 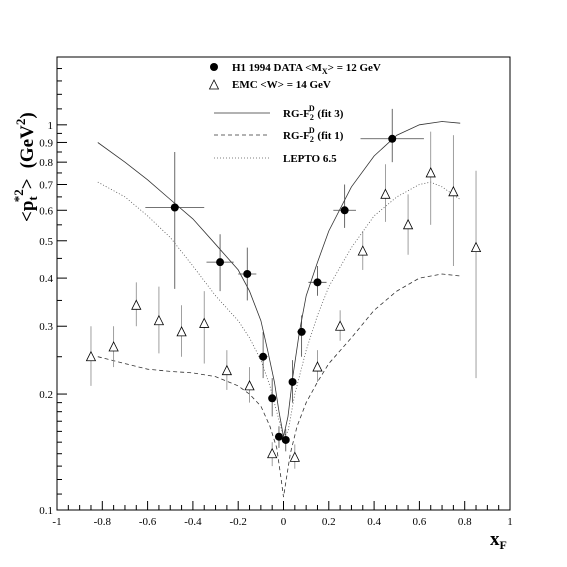 I want to click on x-tick-text: 0.6, so click(x=420, y=522).